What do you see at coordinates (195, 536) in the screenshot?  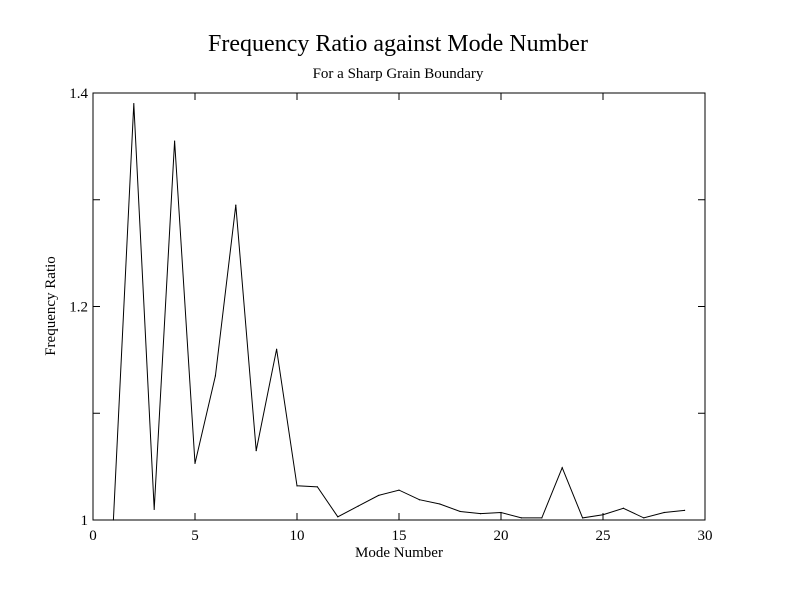 I see `x-tick-label: 5` at bounding box center [195, 536].